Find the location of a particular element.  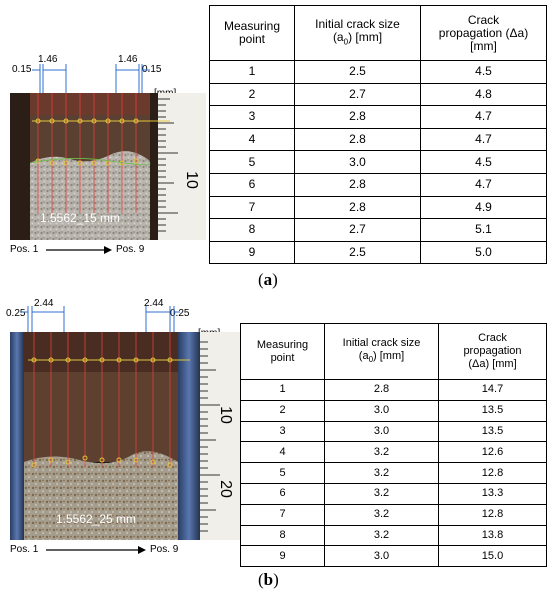

table-row: 6 3.2 13.3 is located at coordinates (393, 493).